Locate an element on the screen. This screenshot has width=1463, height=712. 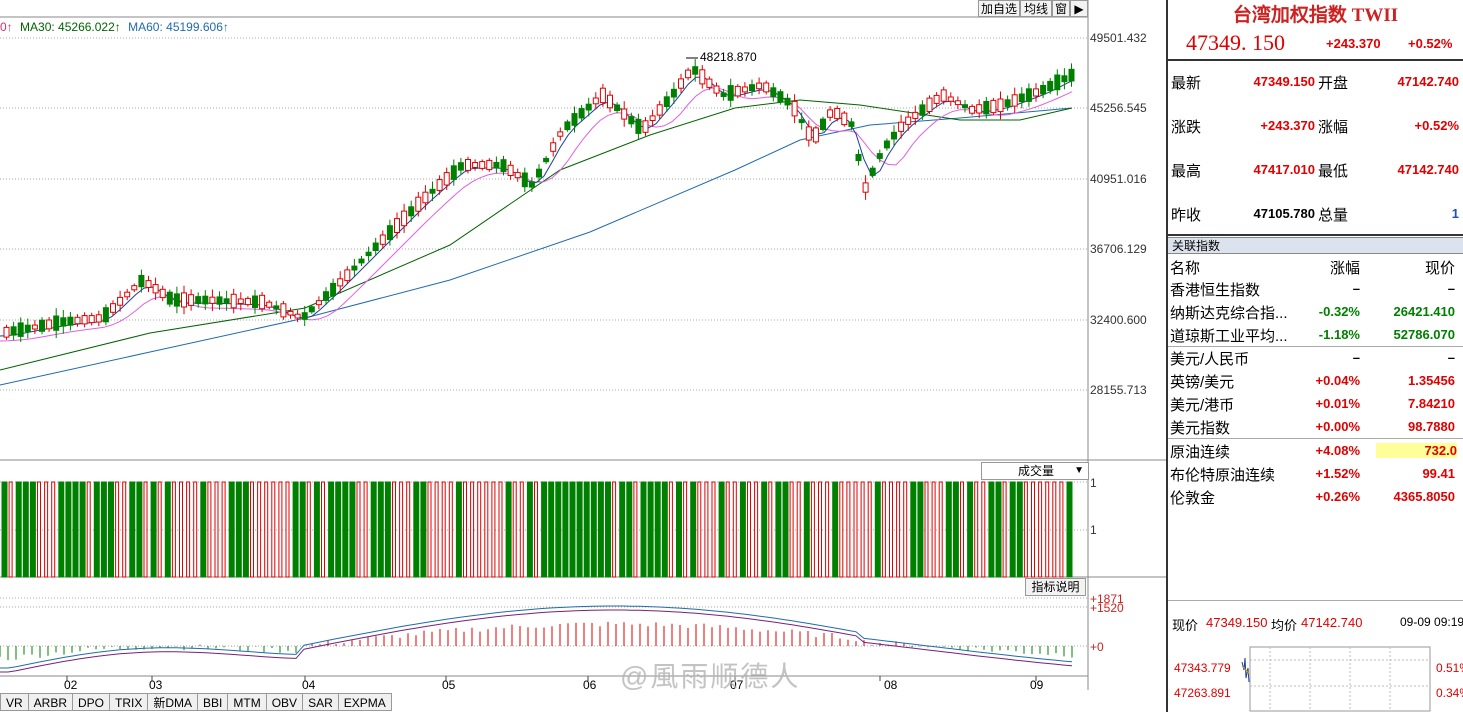
related-pct: +0.00% is located at coordinates (1337, 426).